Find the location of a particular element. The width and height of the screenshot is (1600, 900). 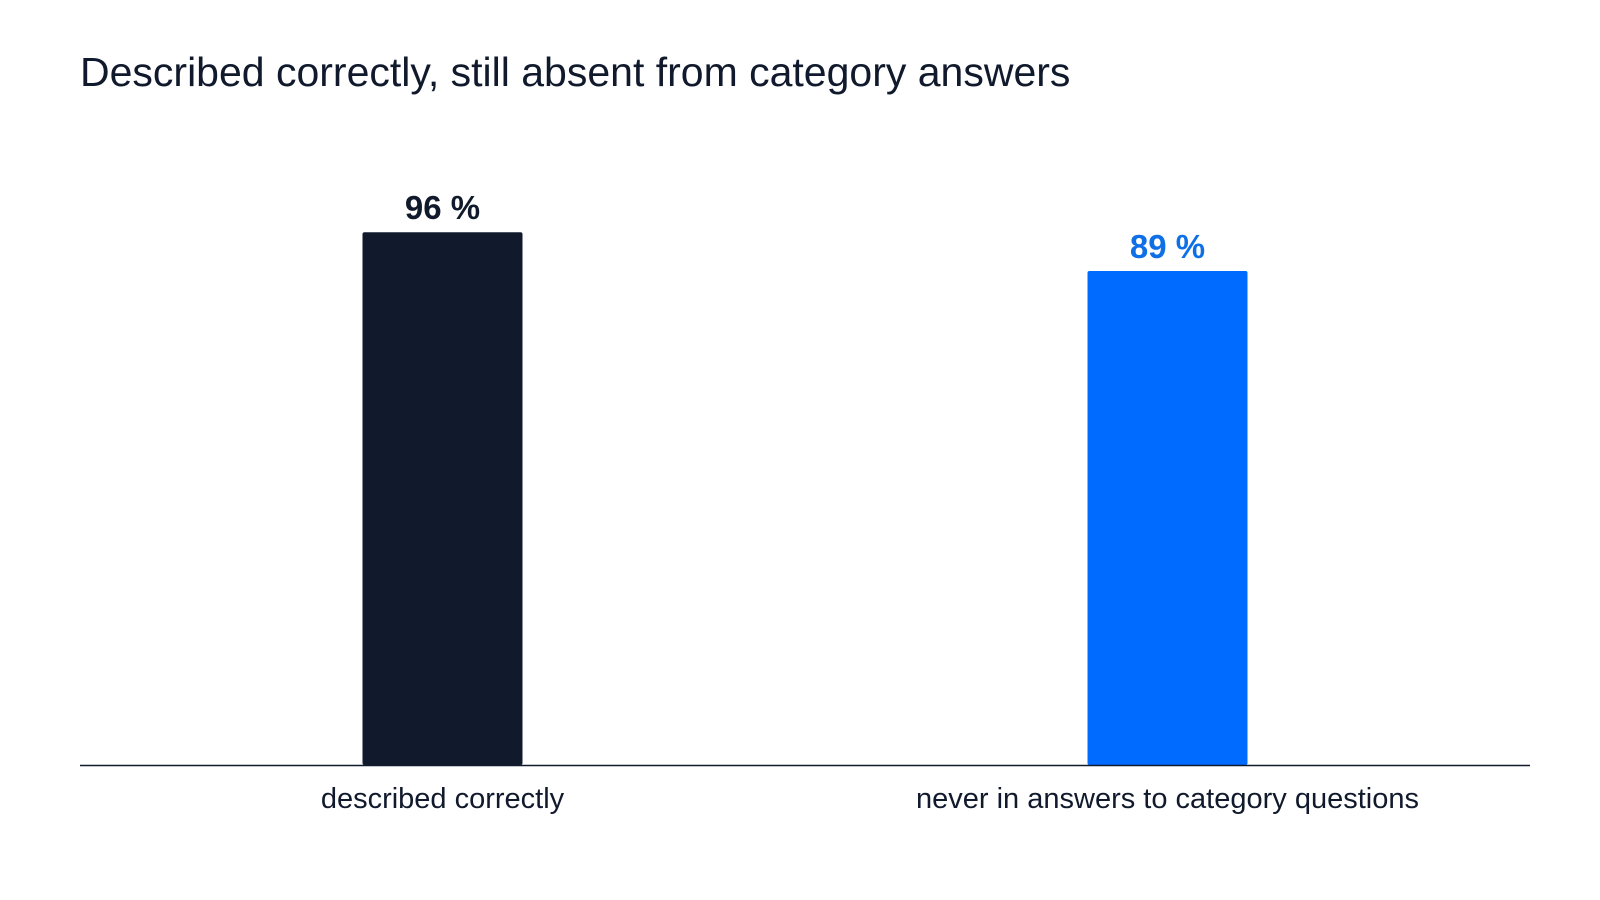

bar-described-correctly is located at coordinates (442, 498).